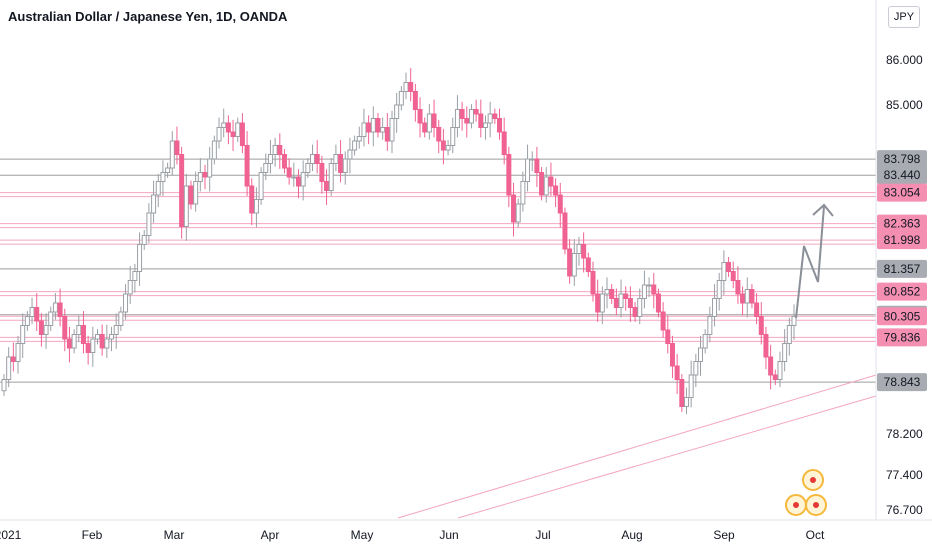 The width and height of the screenshot is (932, 555). What do you see at coordinates (823, 210) in the screenshot?
I see `projection-arrowhead` at bounding box center [823, 210].